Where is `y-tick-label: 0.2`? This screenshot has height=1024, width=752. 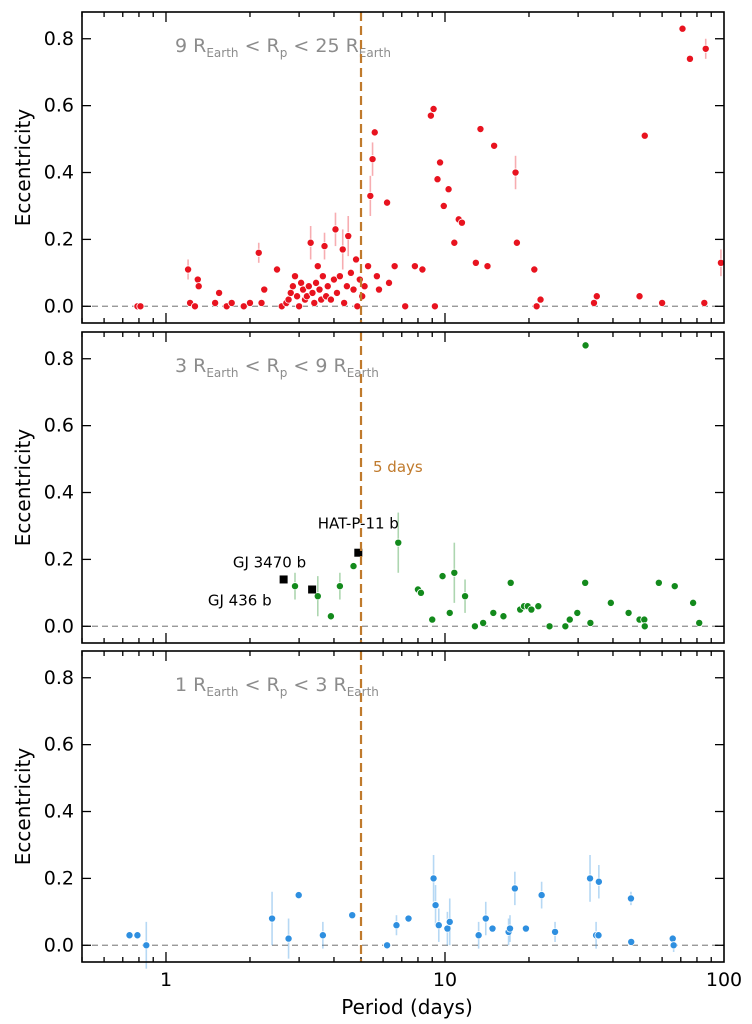
y-tick-label: 0.2 is located at coordinates (59, 559).